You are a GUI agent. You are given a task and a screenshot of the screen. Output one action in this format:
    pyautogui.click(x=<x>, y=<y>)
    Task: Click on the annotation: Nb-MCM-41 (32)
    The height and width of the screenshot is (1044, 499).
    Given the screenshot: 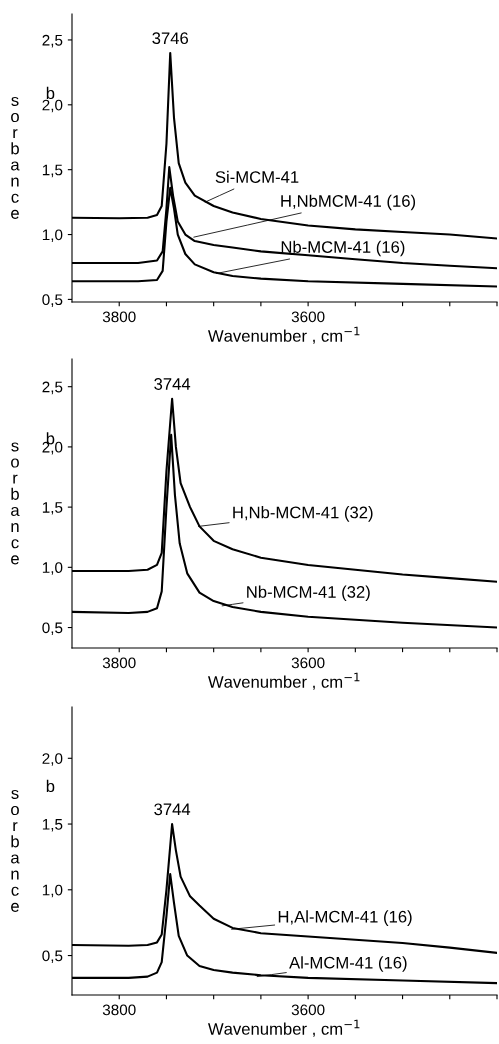 What is the action you would take?
    pyautogui.click(x=308, y=593)
    